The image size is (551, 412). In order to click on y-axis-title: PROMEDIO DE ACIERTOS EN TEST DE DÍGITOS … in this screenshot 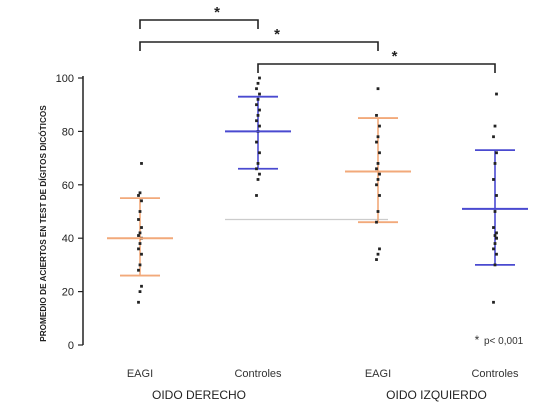, I will do `click(42, 223)`.